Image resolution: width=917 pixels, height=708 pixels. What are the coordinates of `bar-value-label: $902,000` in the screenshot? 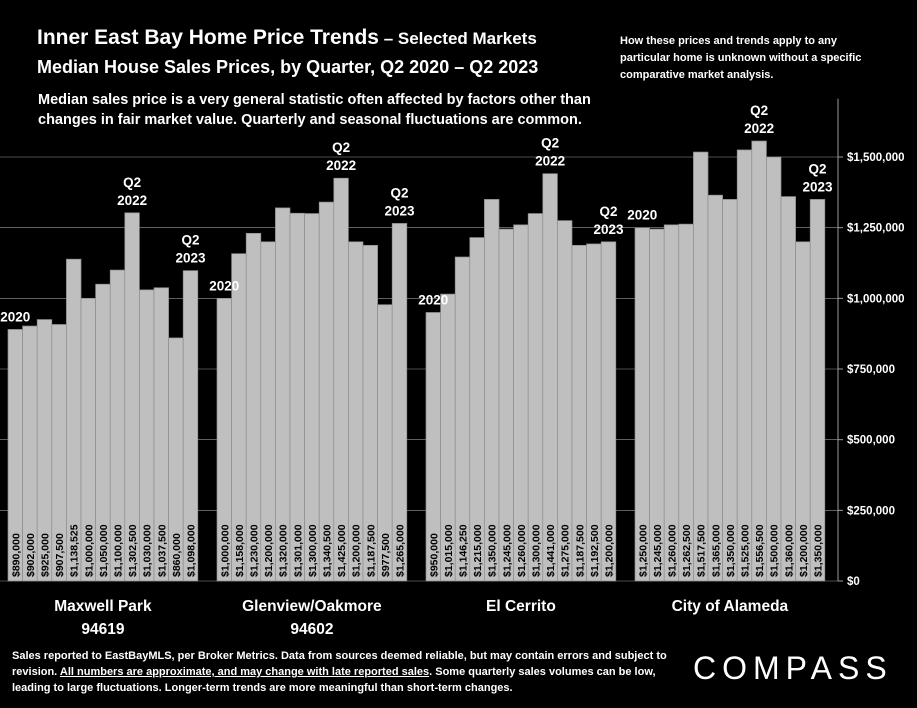 It's located at (31, 555).